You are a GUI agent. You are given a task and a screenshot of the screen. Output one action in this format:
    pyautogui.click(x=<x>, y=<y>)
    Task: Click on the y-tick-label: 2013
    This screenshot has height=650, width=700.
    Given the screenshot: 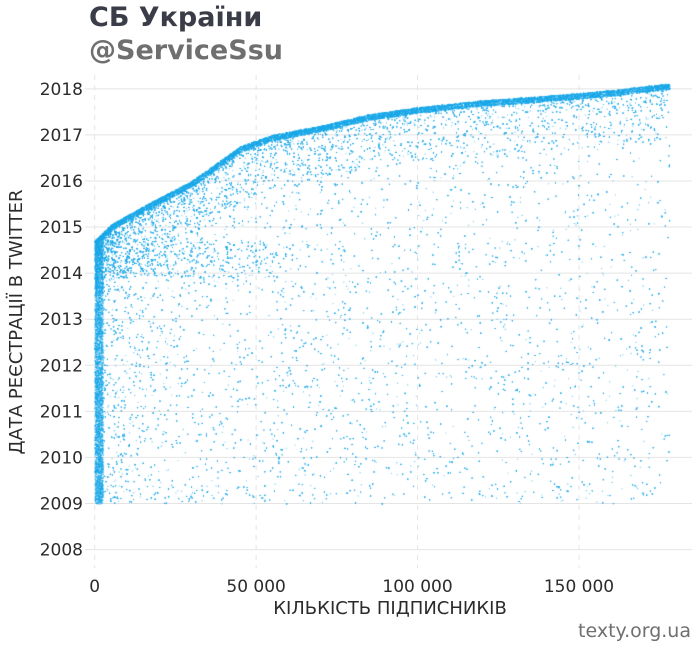 What is the action you would take?
    pyautogui.click(x=61, y=320)
    